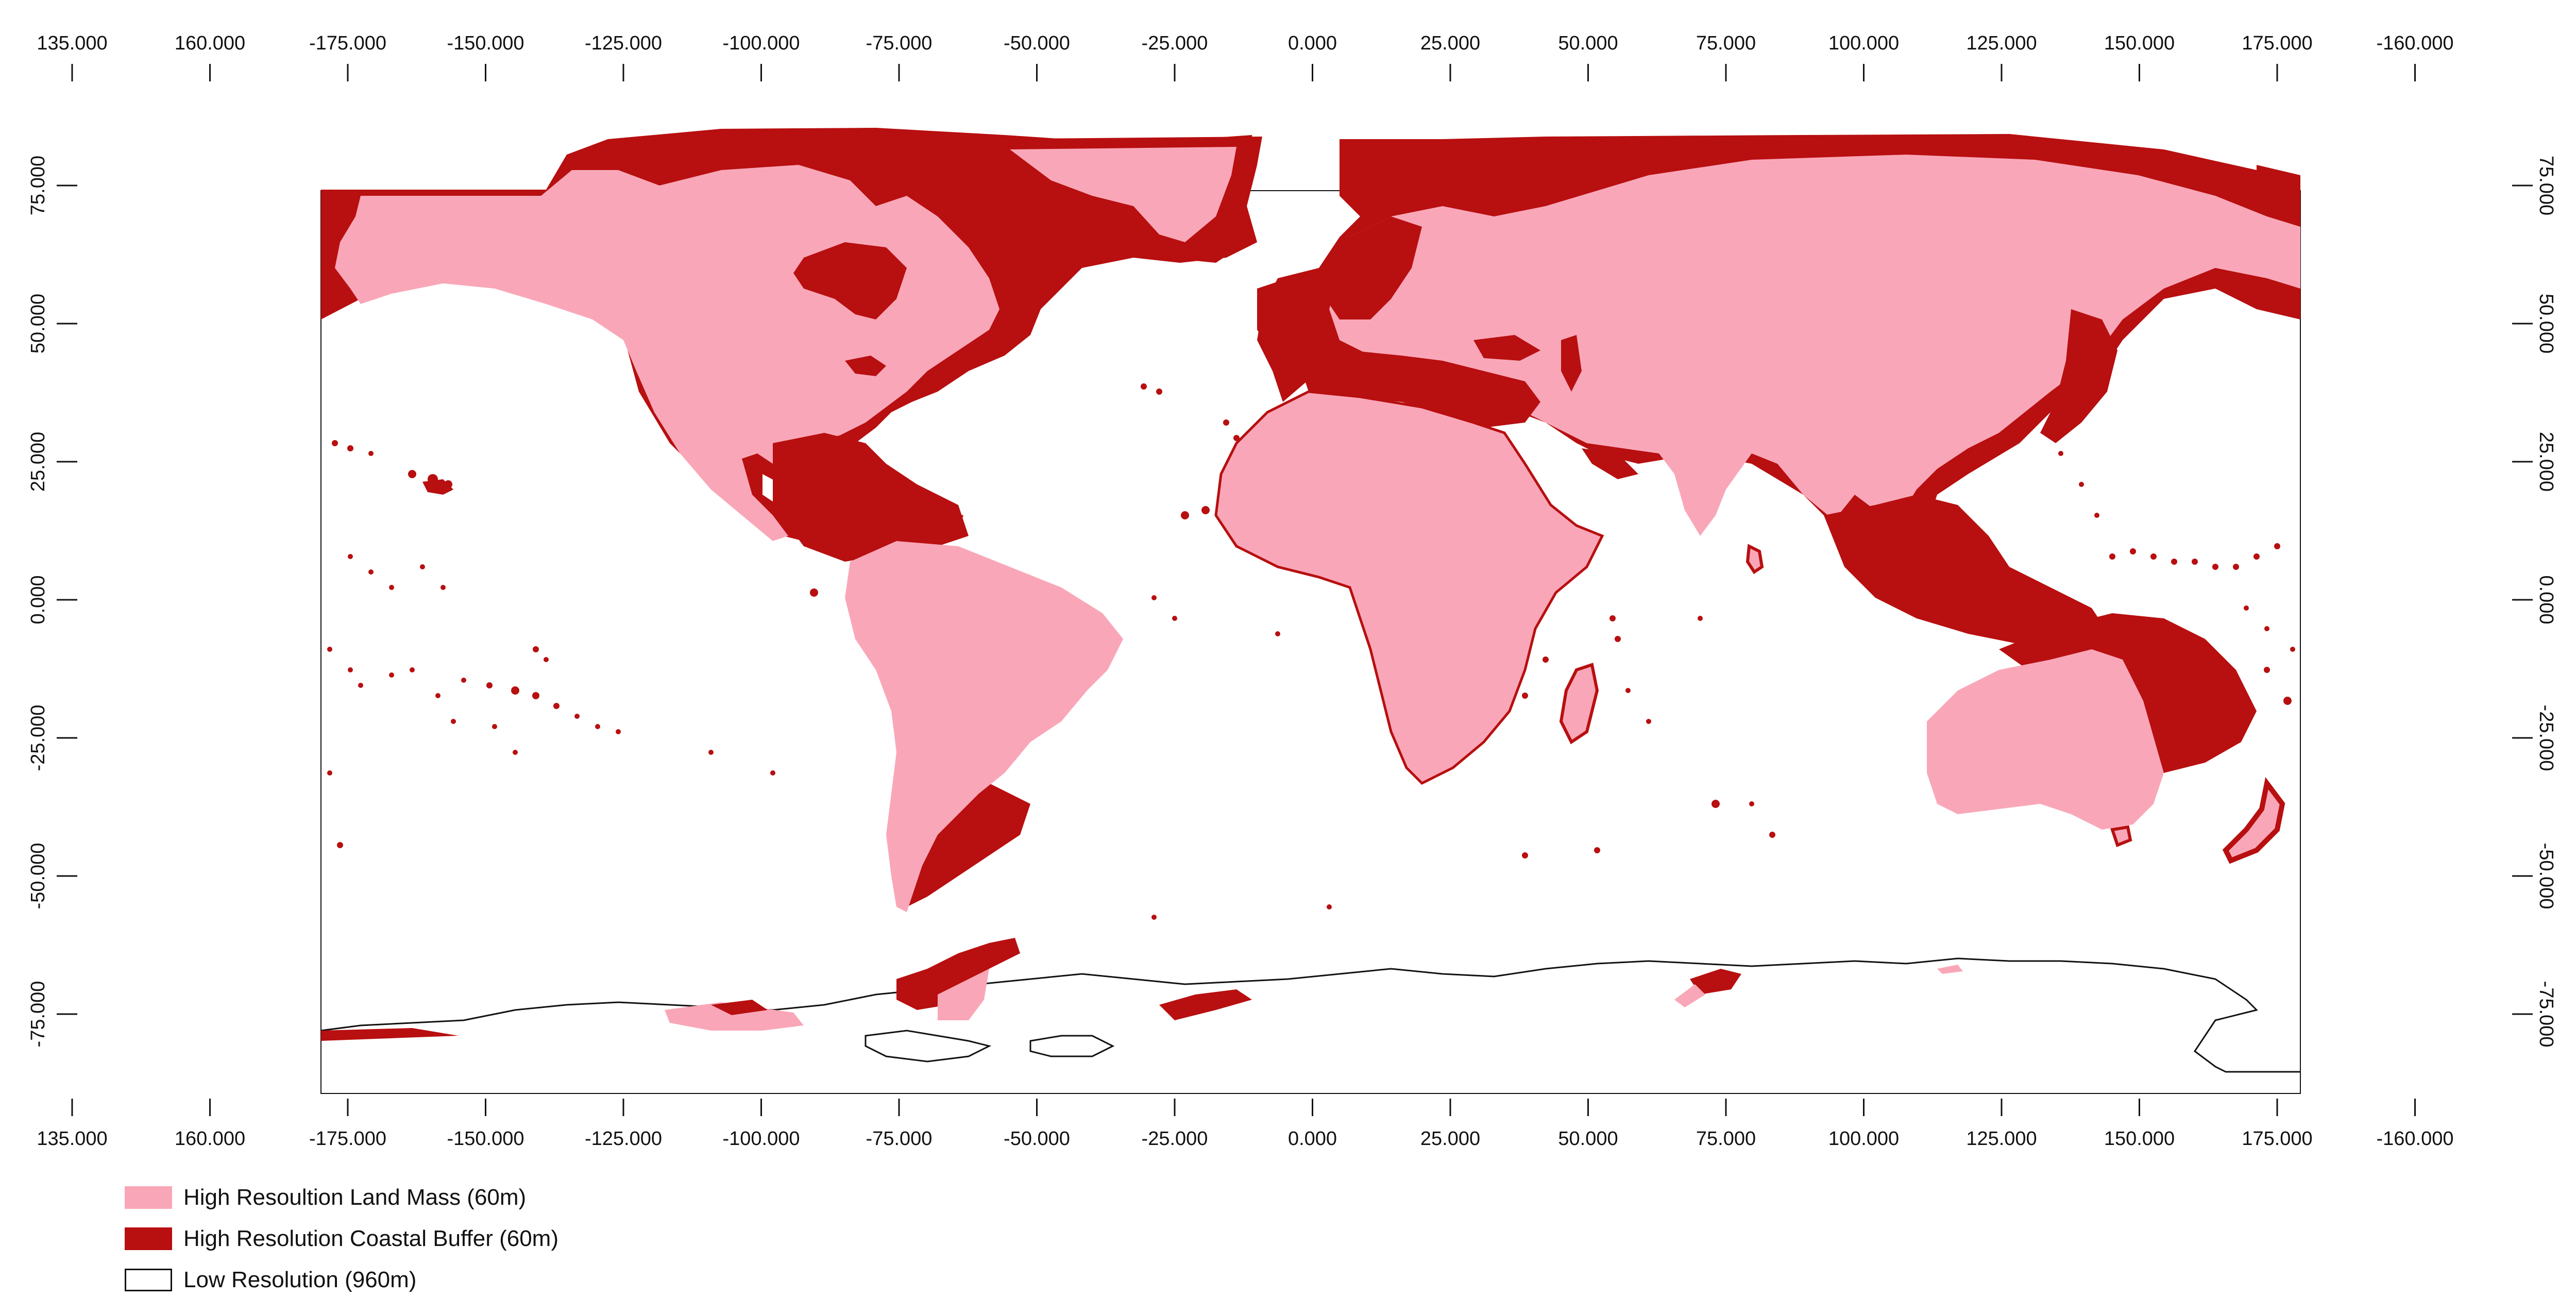  I want to click on low-resolution-swatch, so click(148, 1280).